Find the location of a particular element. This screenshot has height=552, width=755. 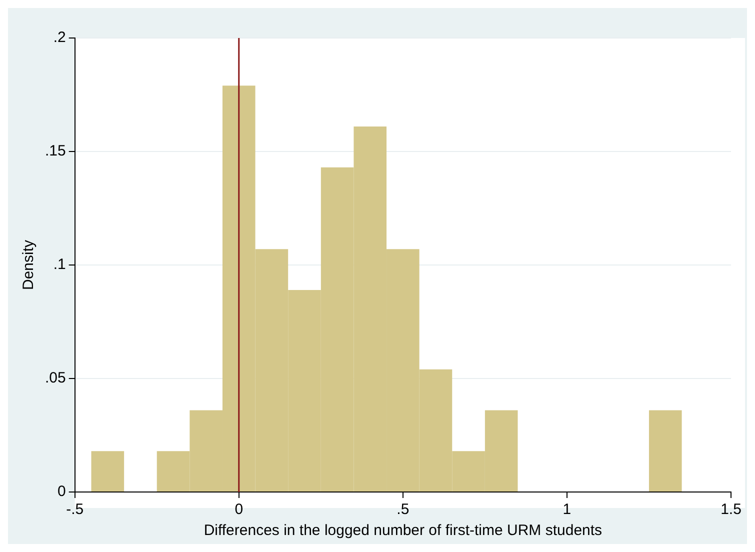

x-tick-label: -.5 is located at coordinates (75, 509).